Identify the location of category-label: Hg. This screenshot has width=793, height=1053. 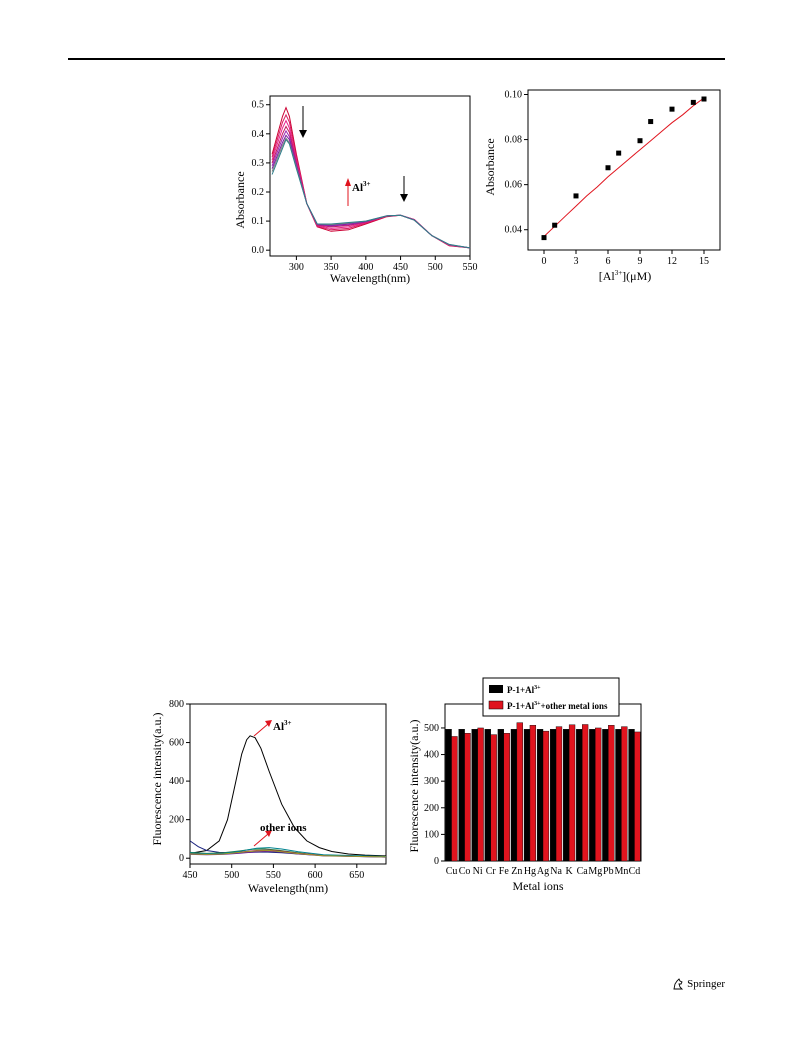
(530, 871).